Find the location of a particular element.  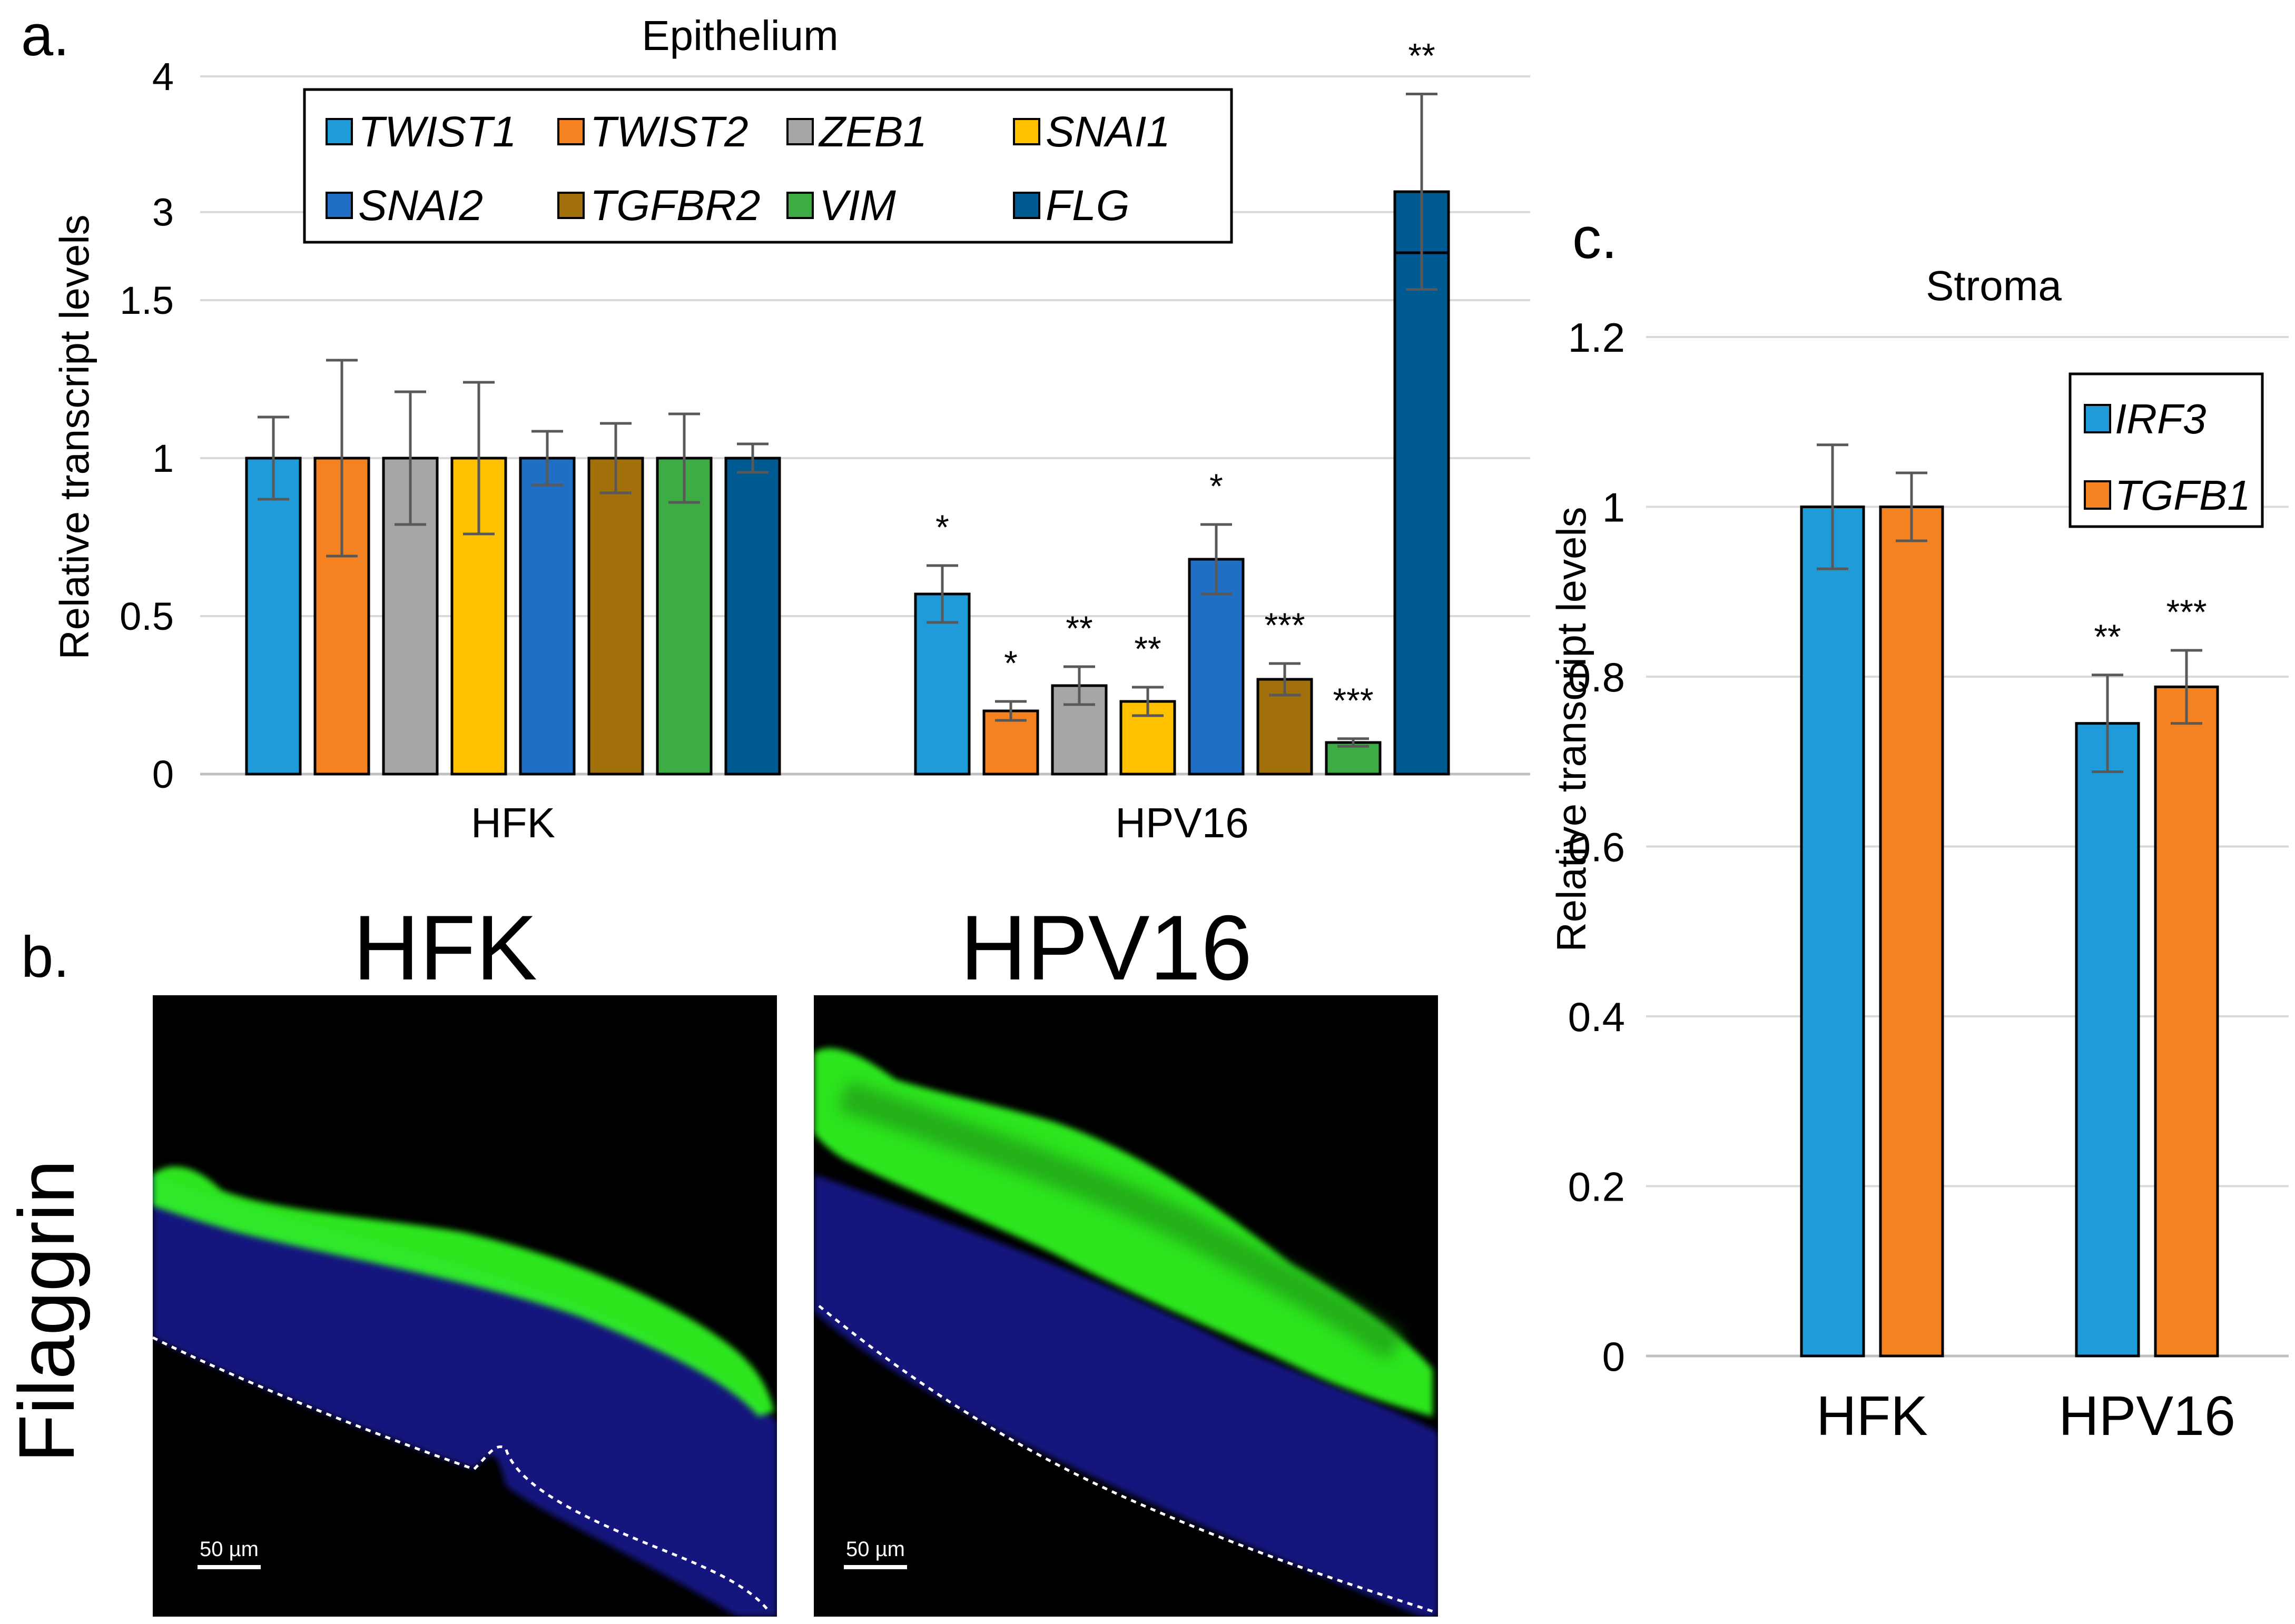

legend-label: TGFB1 is located at coordinates (2183, 495).